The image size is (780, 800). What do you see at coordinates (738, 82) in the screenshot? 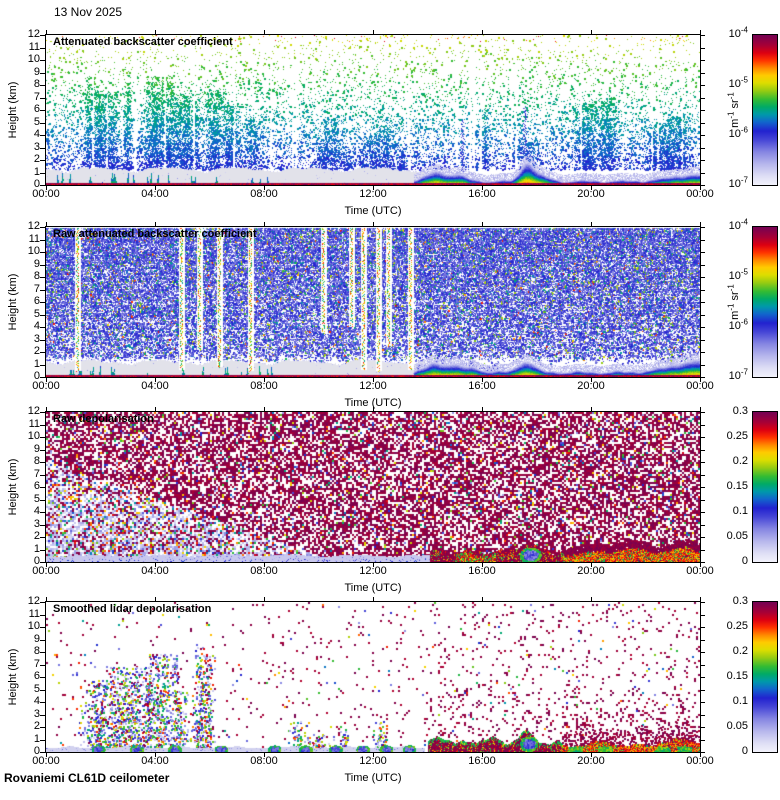
I see `colorbar-tick-label: 10⁻⁵` at bounding box center [738, 82].